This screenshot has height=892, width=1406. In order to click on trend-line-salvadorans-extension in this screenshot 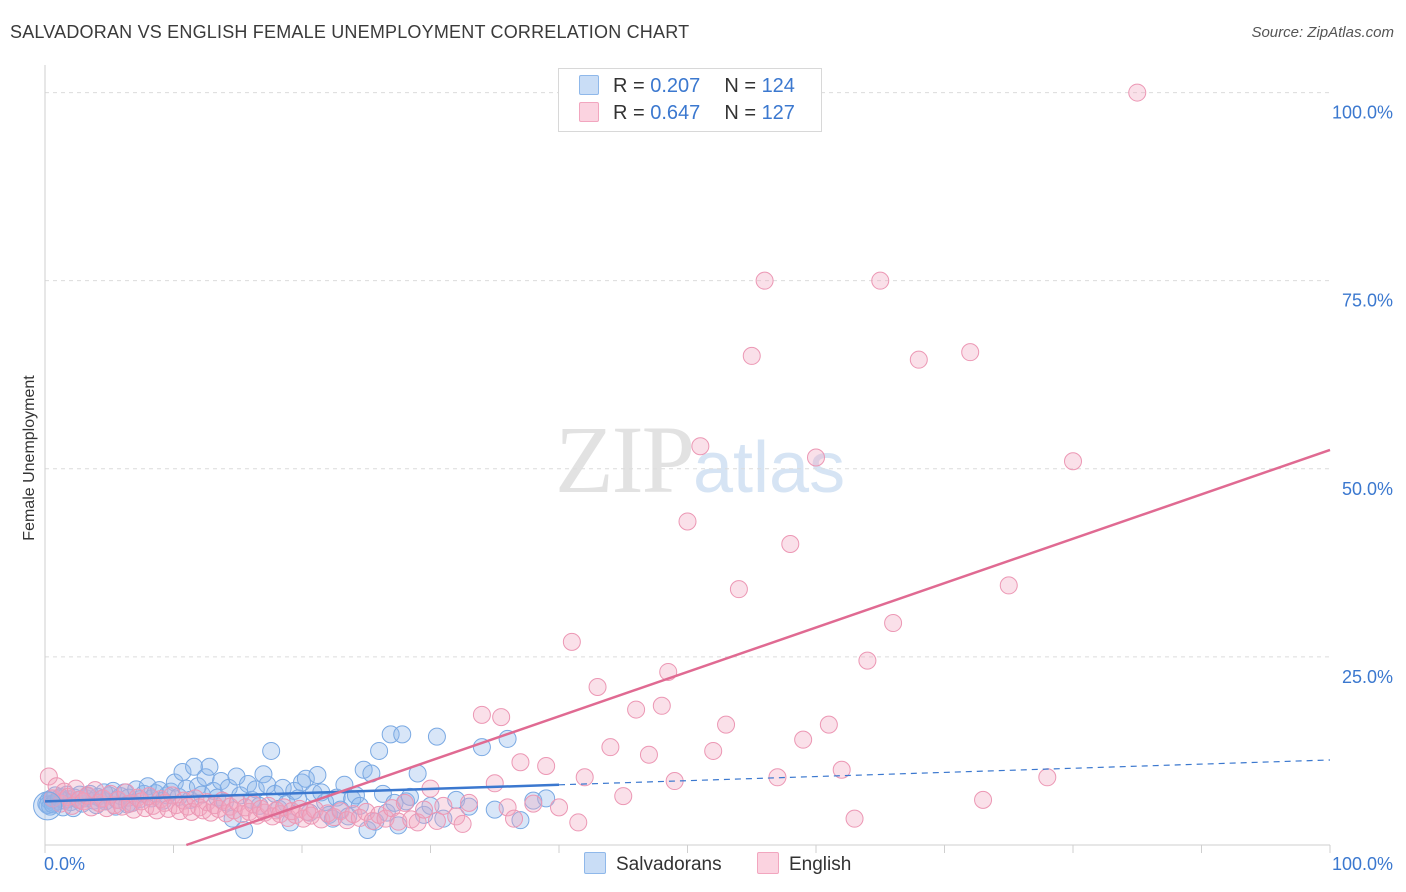, I will do `click(944, 772)`.